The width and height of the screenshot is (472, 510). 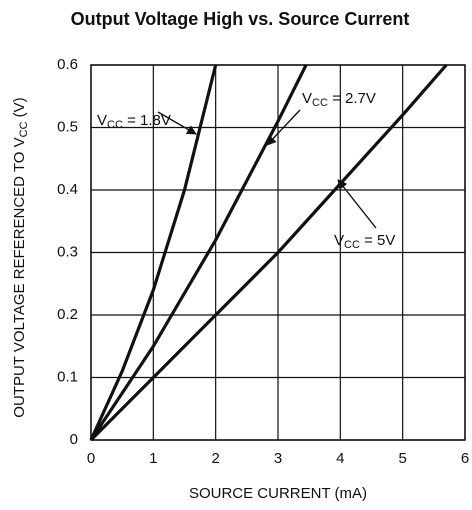 I want to click on x-tick-label: 1, so click(x=153, y=458).